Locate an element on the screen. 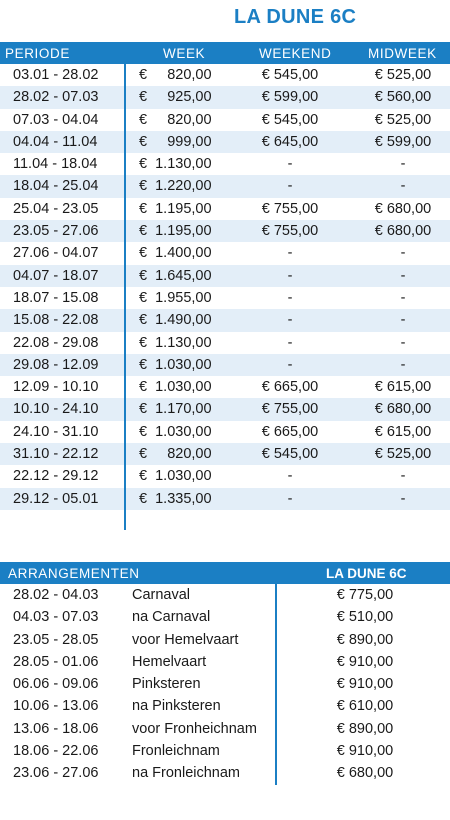 The height and width of the screenshot is (820, 450). arrangement-price-cell: € 510,00 is located at coordinates (365, 617).